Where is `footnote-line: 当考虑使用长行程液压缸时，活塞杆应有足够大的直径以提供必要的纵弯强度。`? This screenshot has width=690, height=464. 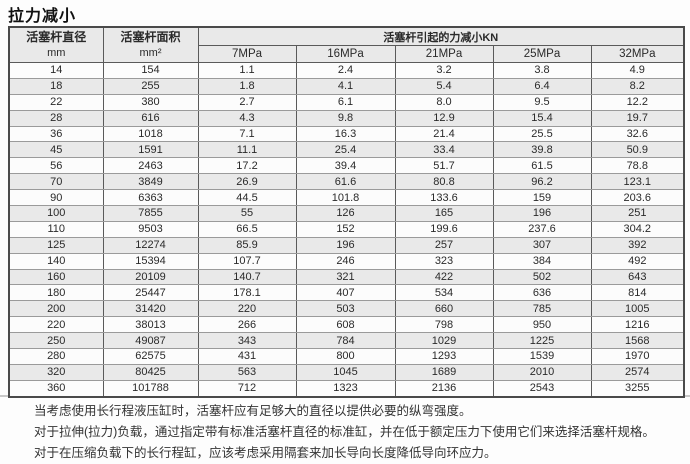
footnote-line: 当考虑使用长行程液压缸时，活塞杆应有足够大的直径以提供必要的纵弯强度。 is located at coordinates (253, 411).